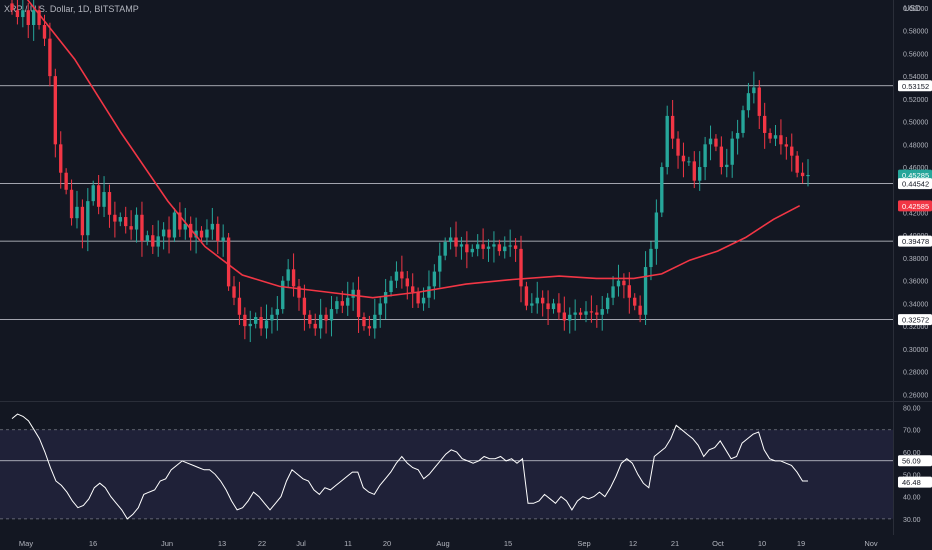 Image resolution: width=932 pixels, height=550 pixels. What do you see at coordinates (915, 304) in the screenshot?
I see `price-tick-label: 0.34000` at bounding box center [915, 304].